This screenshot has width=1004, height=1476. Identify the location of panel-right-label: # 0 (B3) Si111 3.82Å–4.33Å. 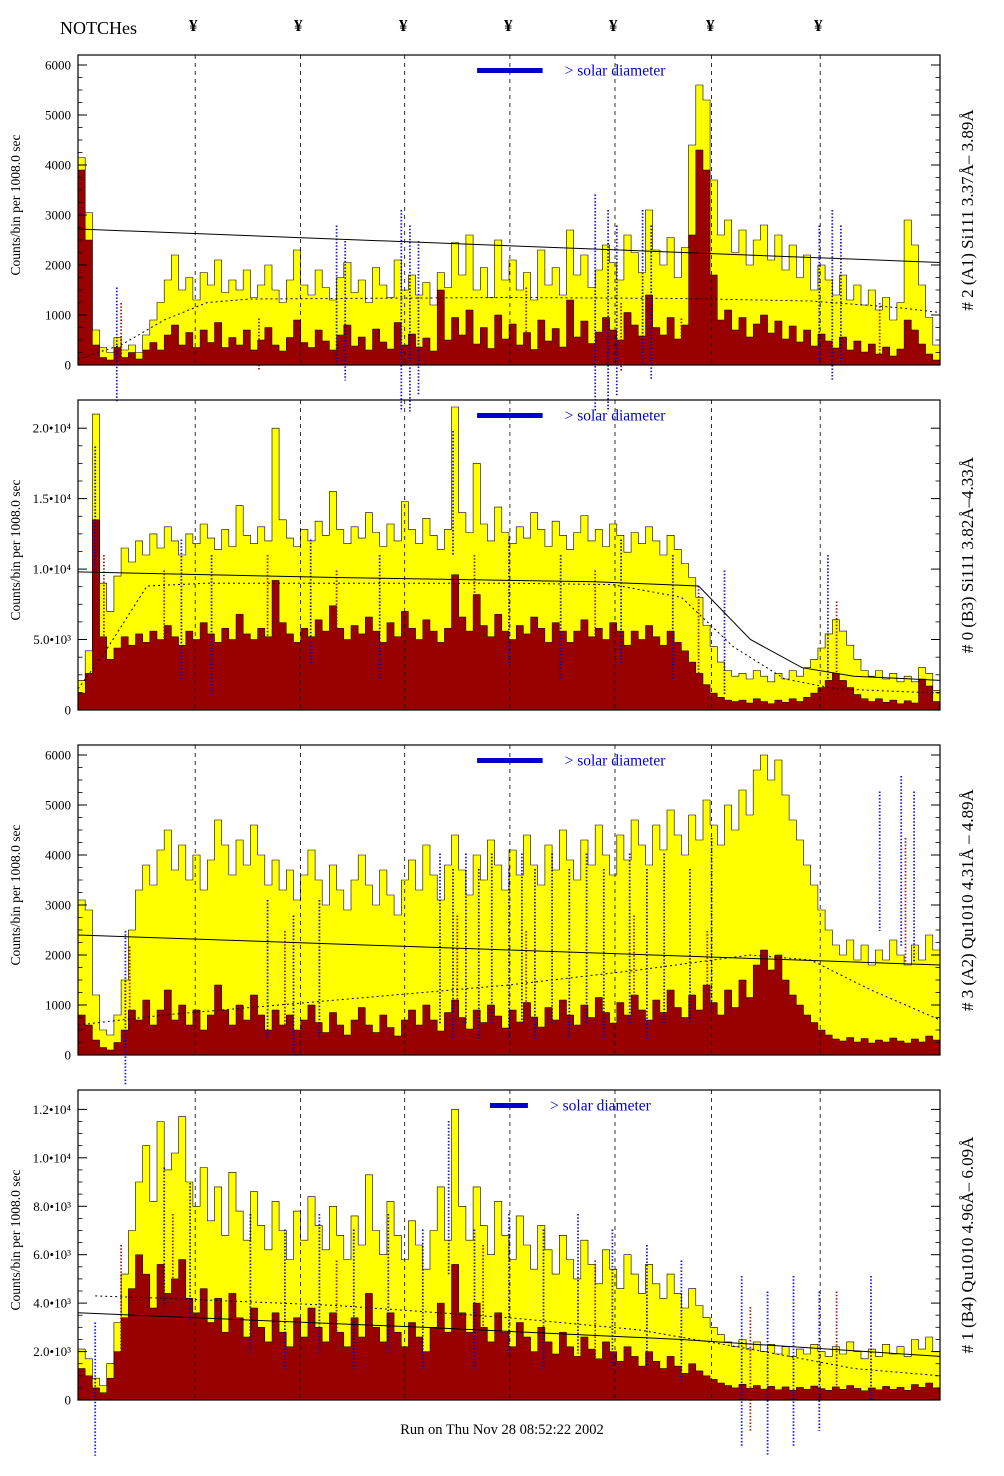
(967, 555).